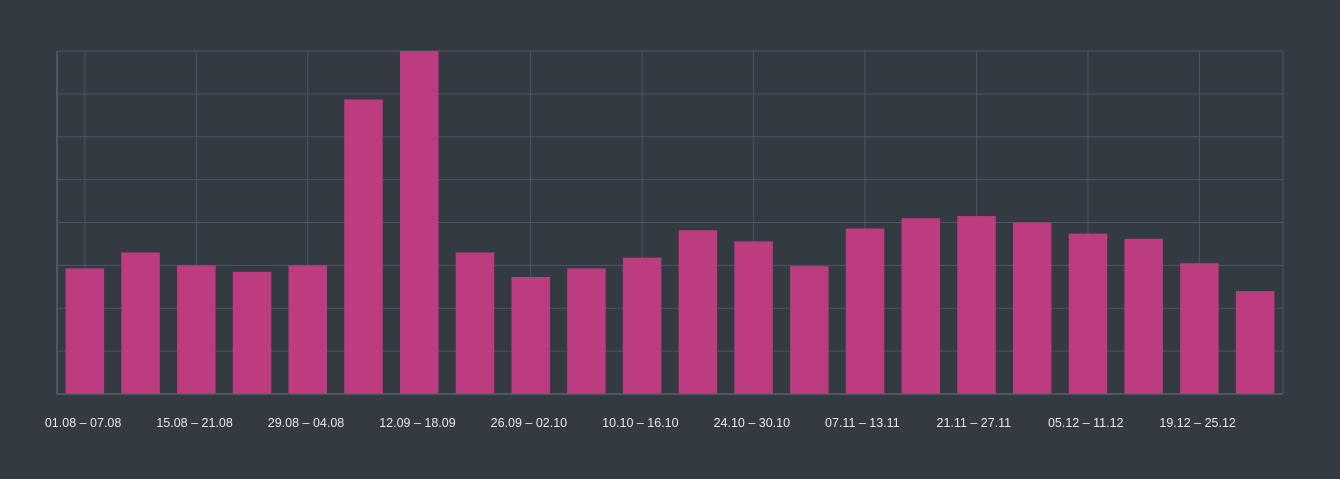 The image size is (1340, 479). Describe the element at coordinates (974, 423) in the screenshot. I see `x-tick-label: 21.11 – 27.11` at that location.